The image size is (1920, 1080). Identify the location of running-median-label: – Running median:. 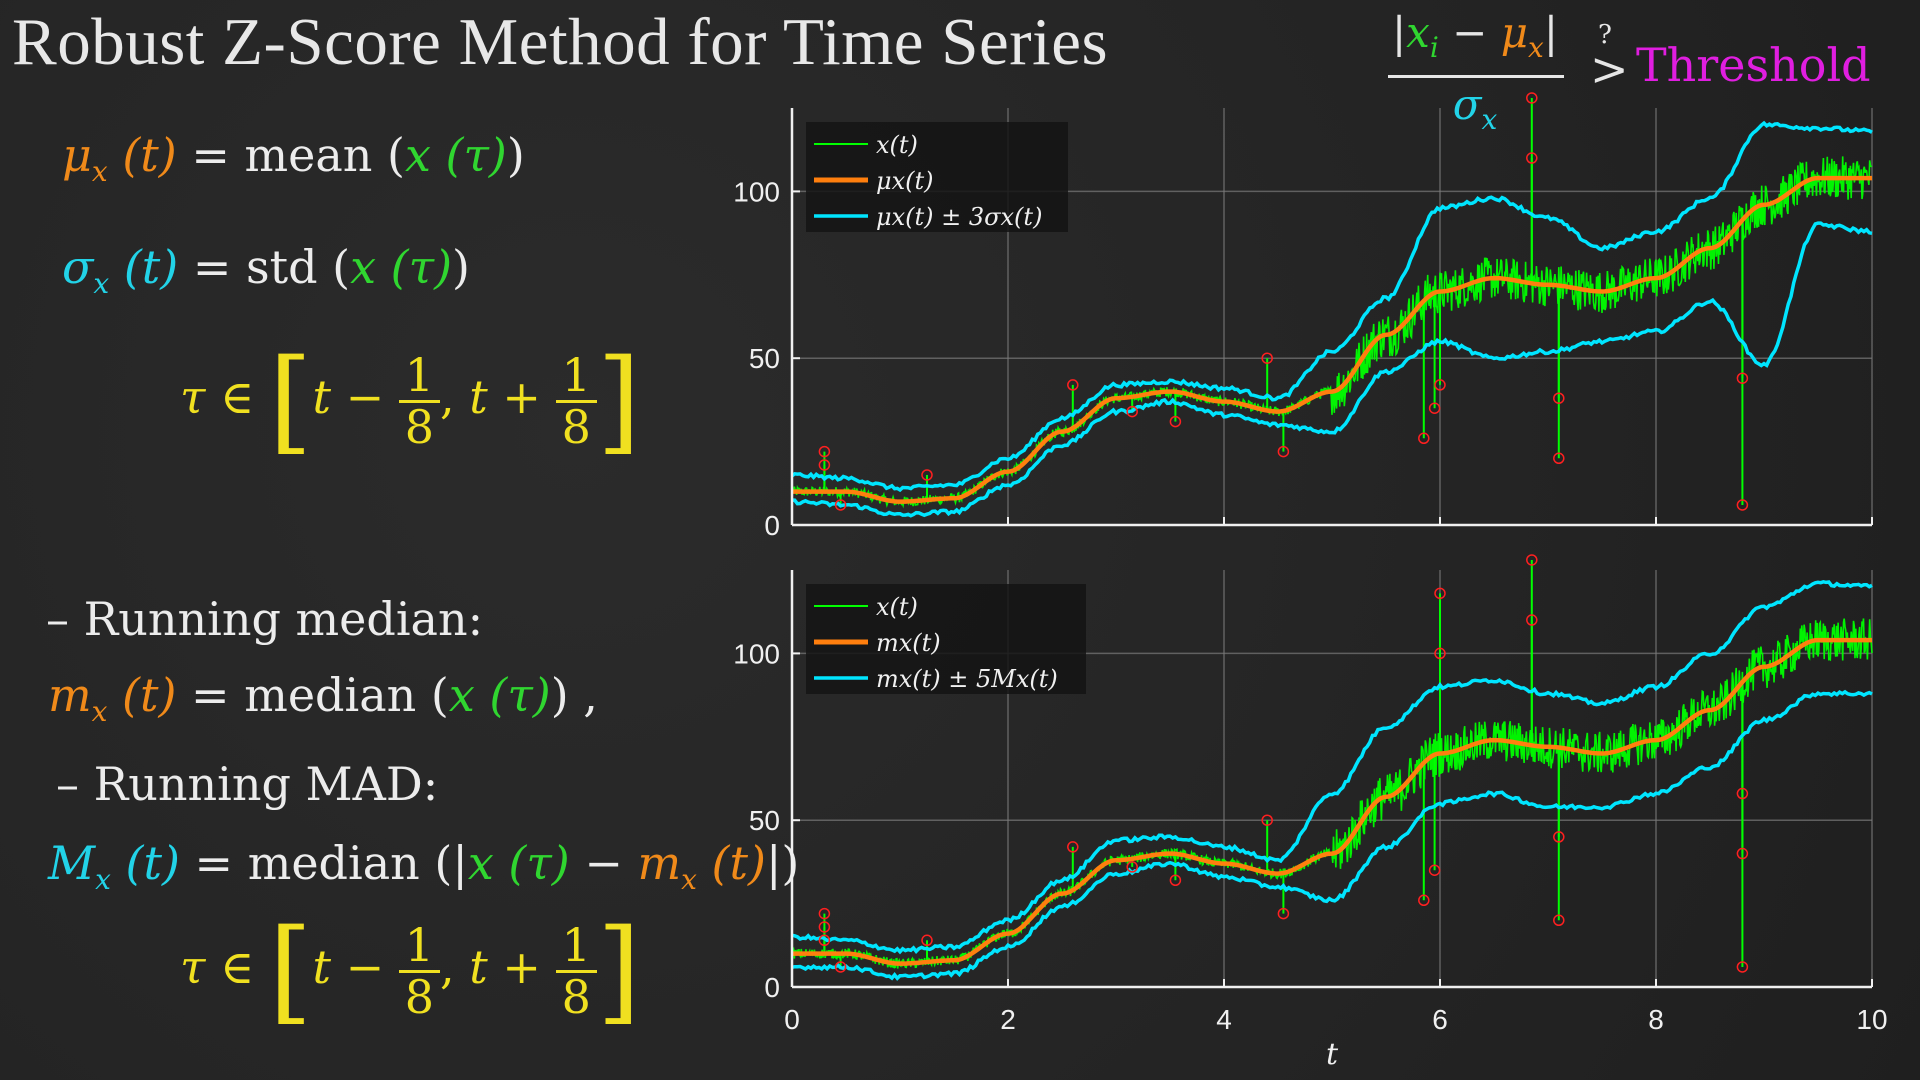
(265, 619).